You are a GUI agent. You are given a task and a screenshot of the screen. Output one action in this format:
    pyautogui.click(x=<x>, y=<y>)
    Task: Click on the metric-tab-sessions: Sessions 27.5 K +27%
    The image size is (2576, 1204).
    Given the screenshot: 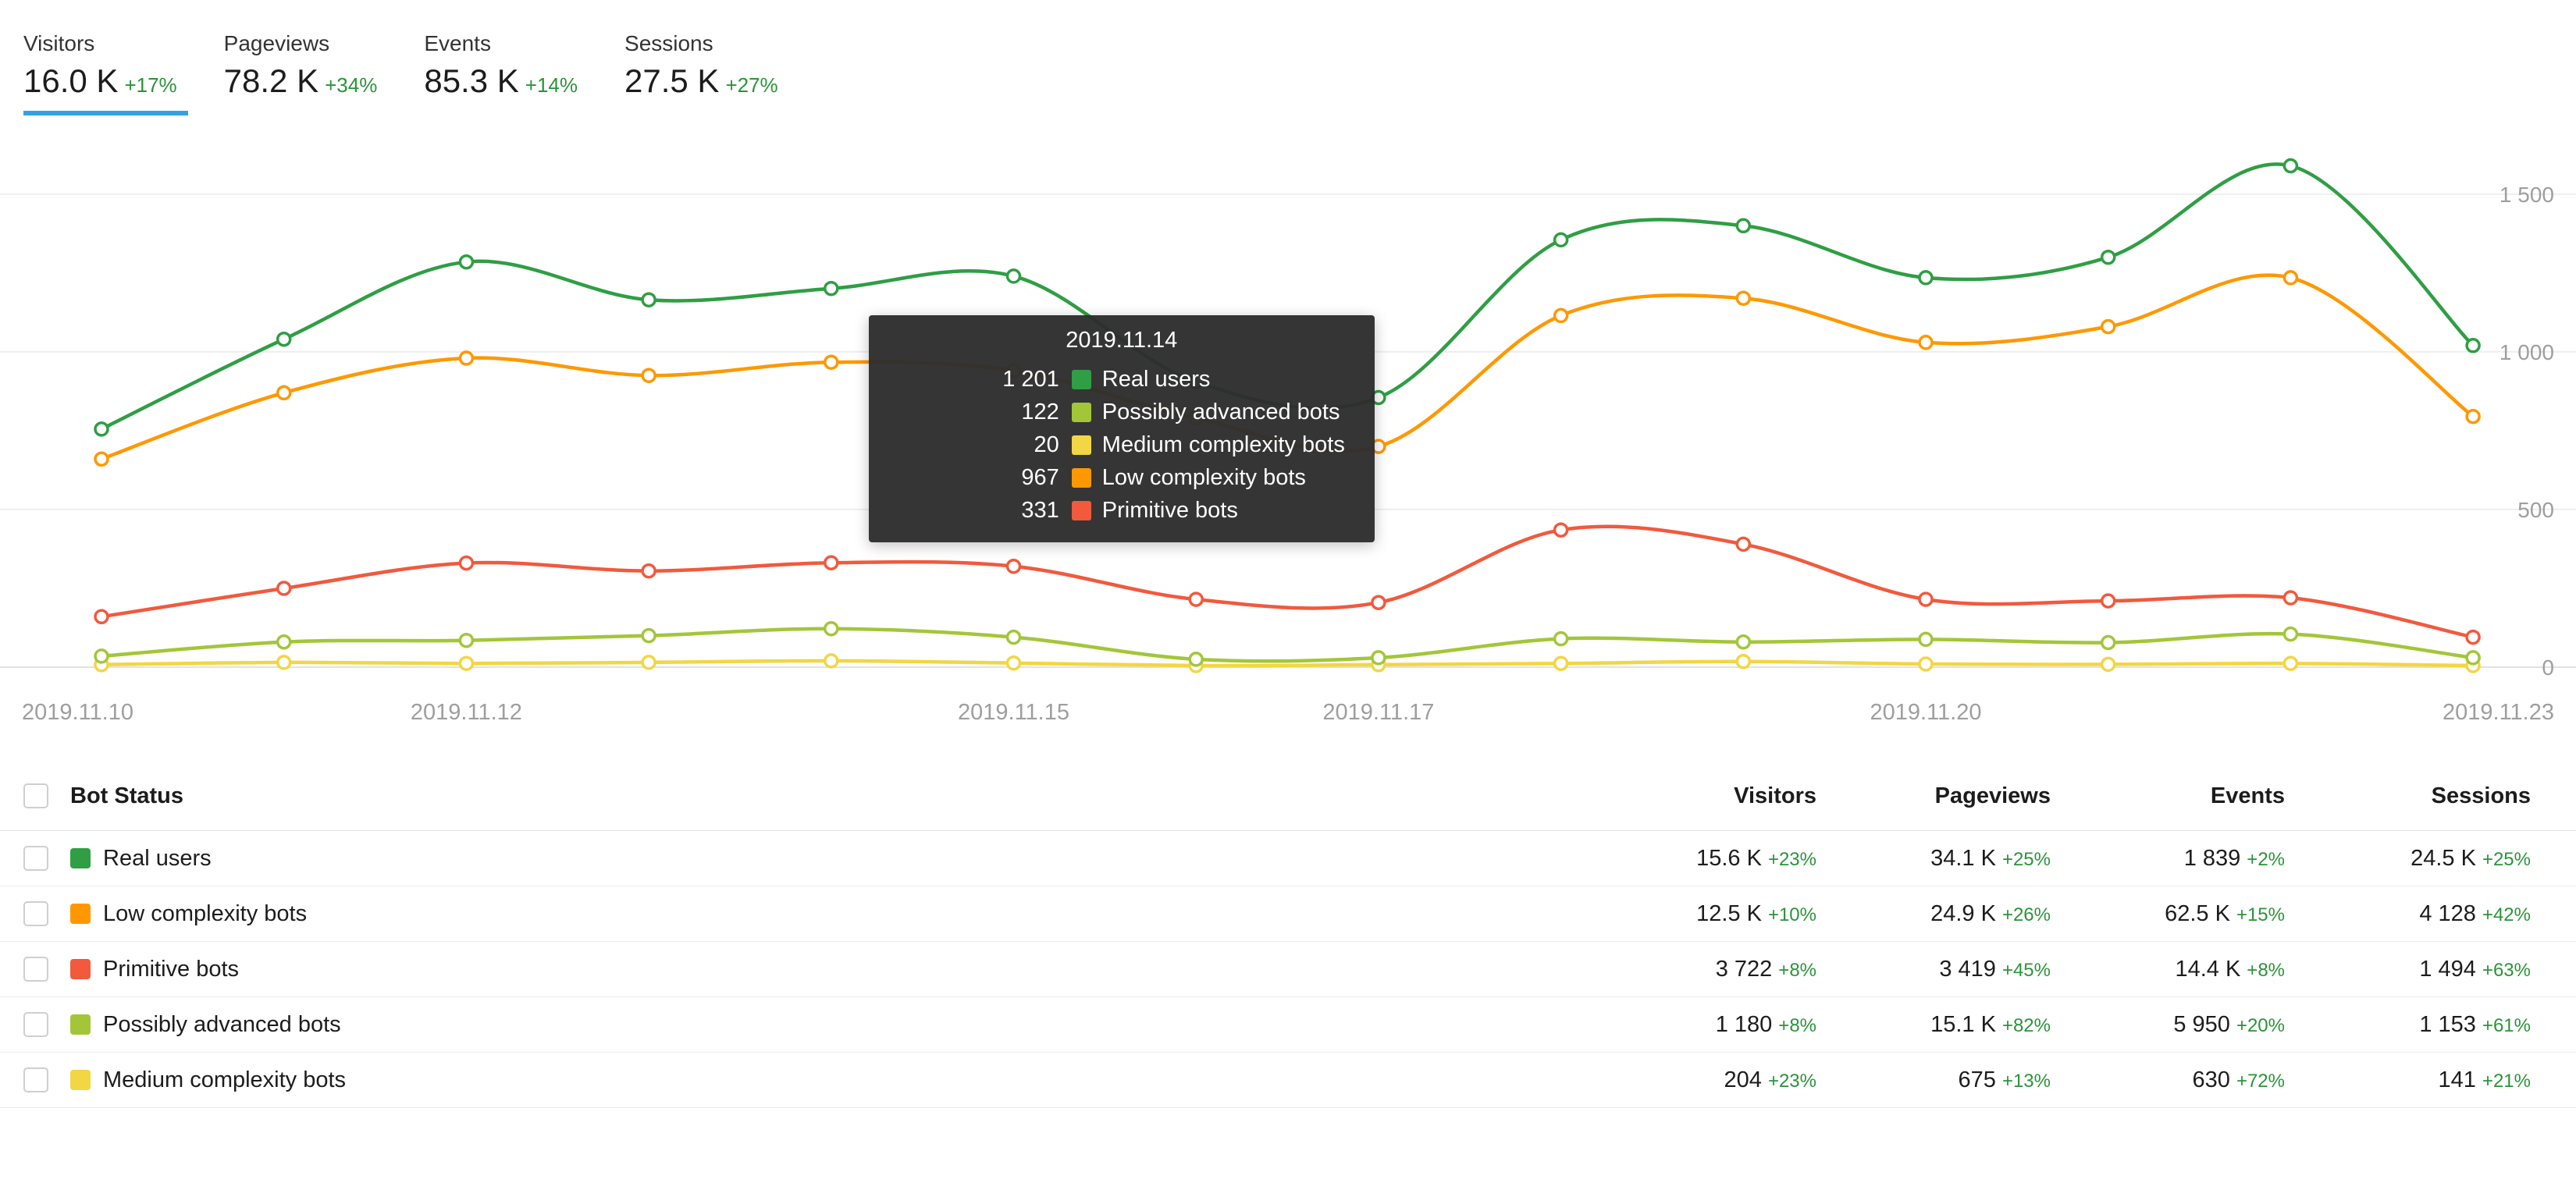 What is the action you would take?
    pyautogui.click(x=706, y=73)
    